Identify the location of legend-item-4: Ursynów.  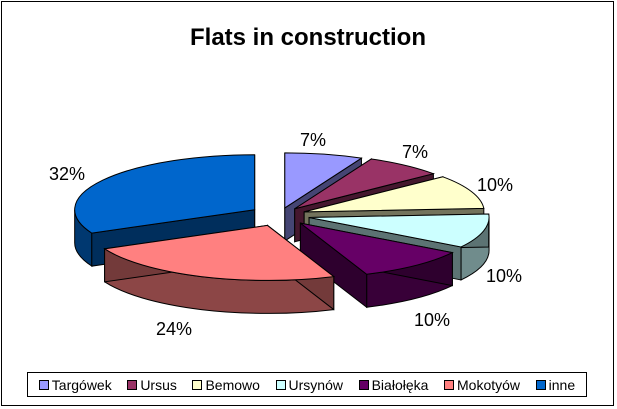
(309, 384).